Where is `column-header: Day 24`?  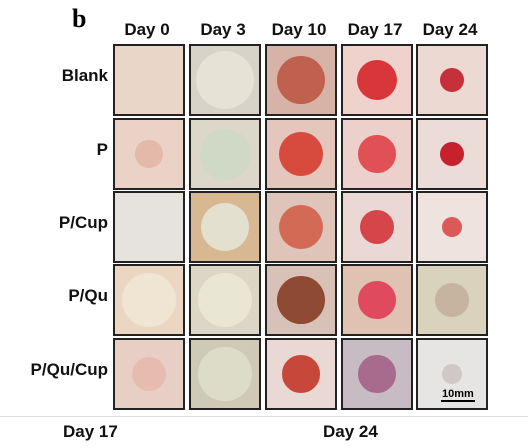
column-header: Day 24 is located at coordinates (450, 29).